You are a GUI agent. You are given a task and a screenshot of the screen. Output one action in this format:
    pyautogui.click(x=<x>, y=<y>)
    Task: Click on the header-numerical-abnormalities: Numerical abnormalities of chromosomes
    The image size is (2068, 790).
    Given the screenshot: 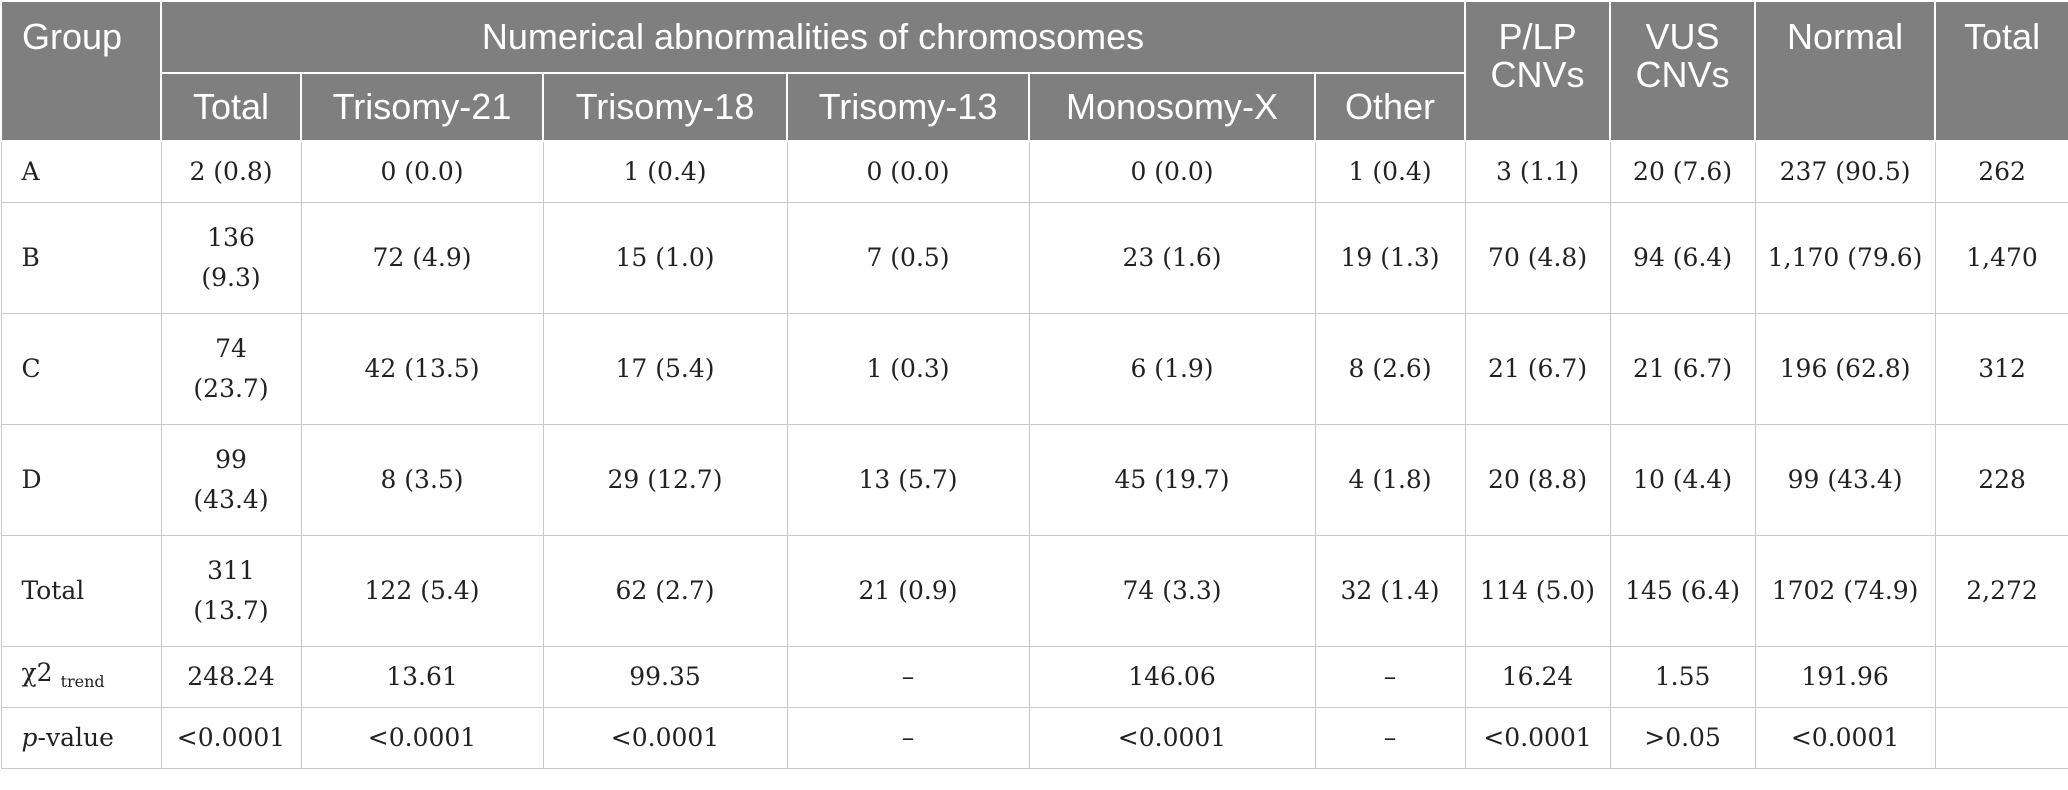 What is the action you would take?
    pyautogui.click(x=813, y=37)
    